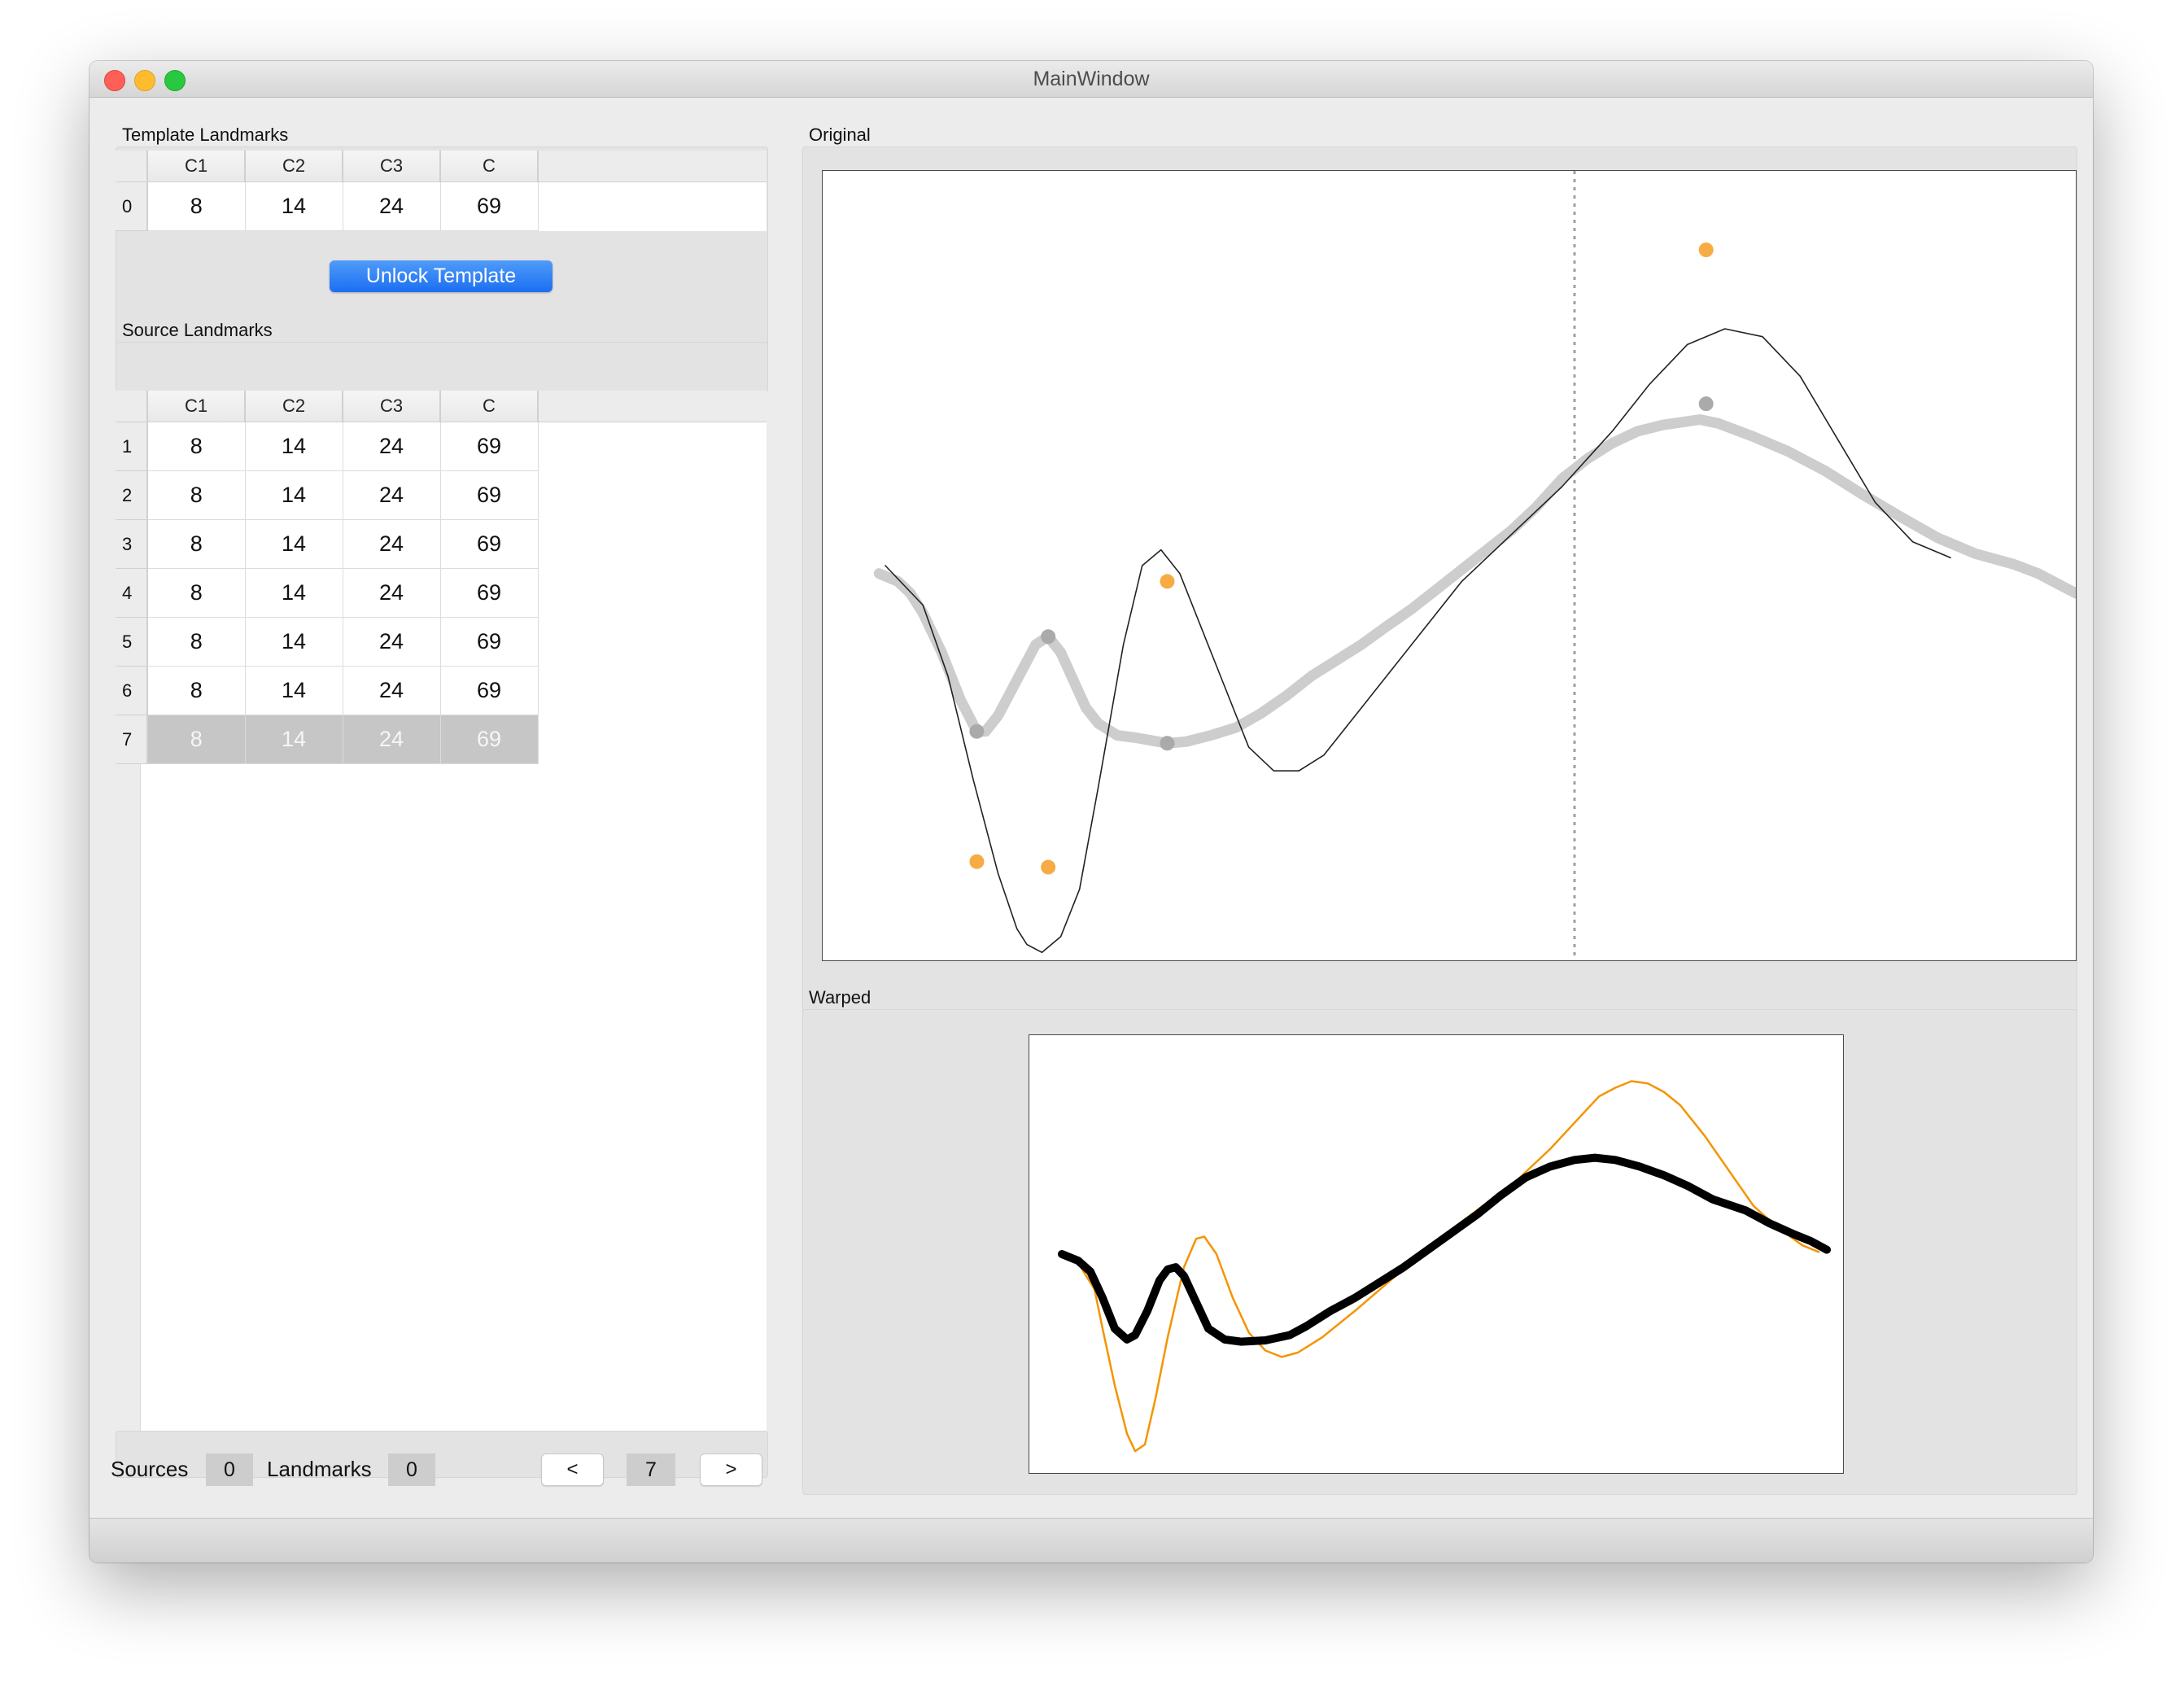  Describe the element at coordinates (442, 367) in the screenshot. I see `source-landmarks-toolbar` at that location.